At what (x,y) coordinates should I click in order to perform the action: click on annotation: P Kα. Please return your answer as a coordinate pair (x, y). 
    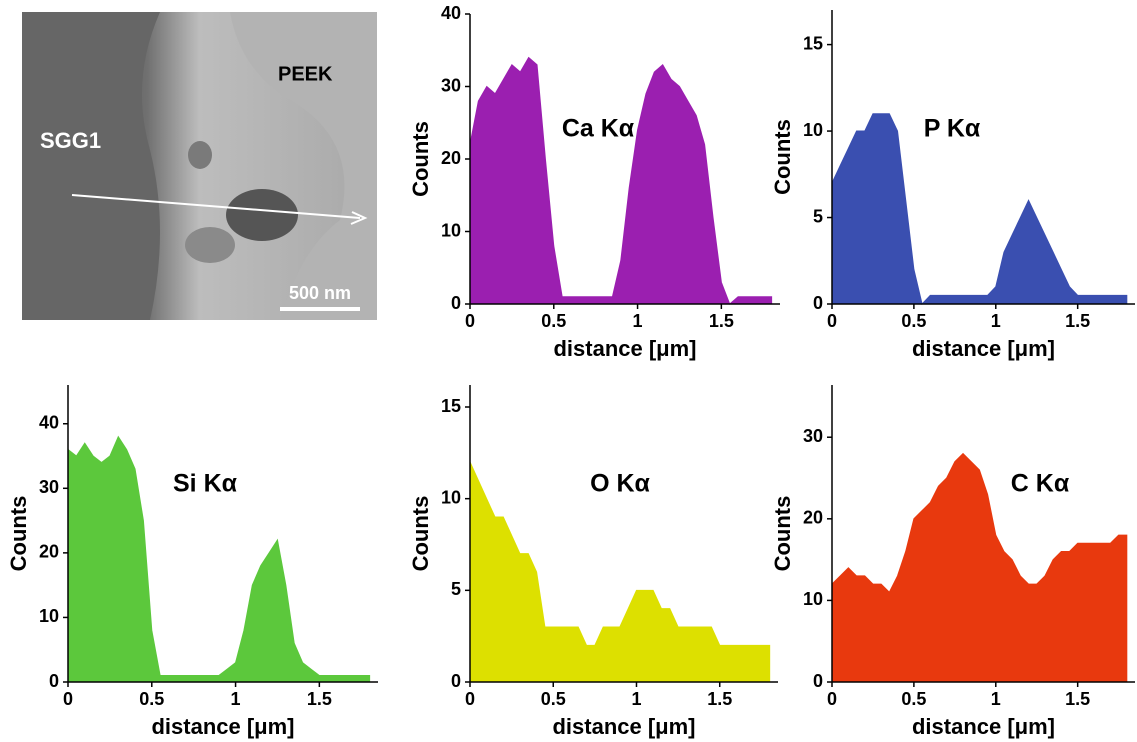
    Looking at the image, I should click on (952, 129).